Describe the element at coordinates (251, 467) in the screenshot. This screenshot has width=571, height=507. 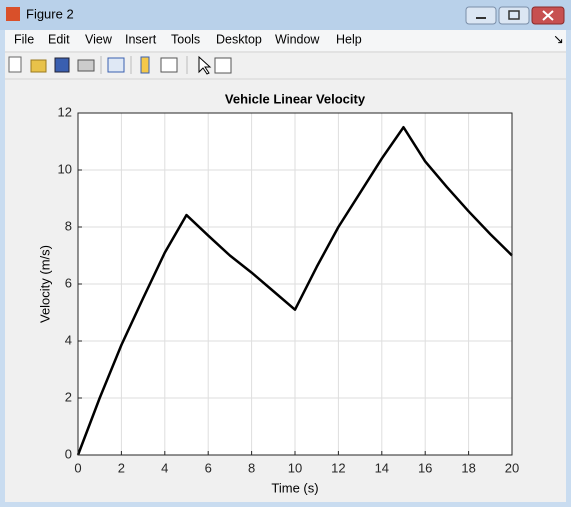
I see `x-tick-label: 8` at that location.